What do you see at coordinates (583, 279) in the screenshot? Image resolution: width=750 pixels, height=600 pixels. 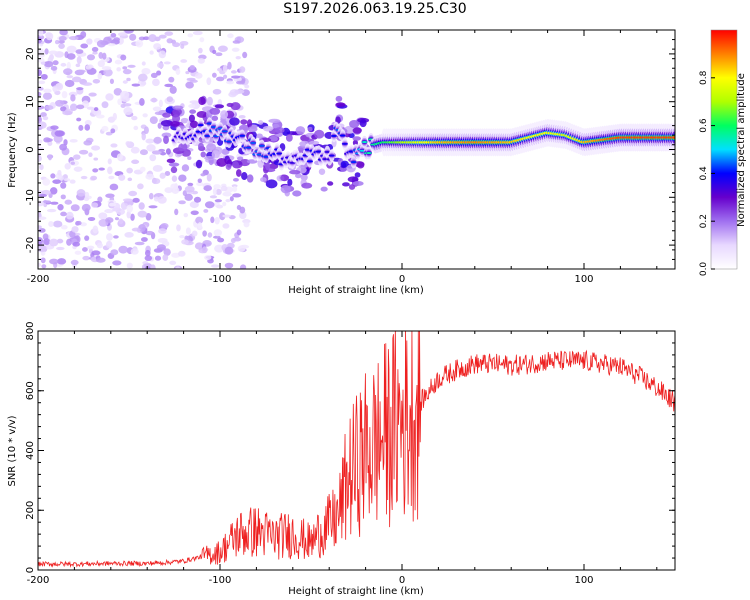 I see `spectrogram-xtick-label: 100` at bounding box center [583, 279].